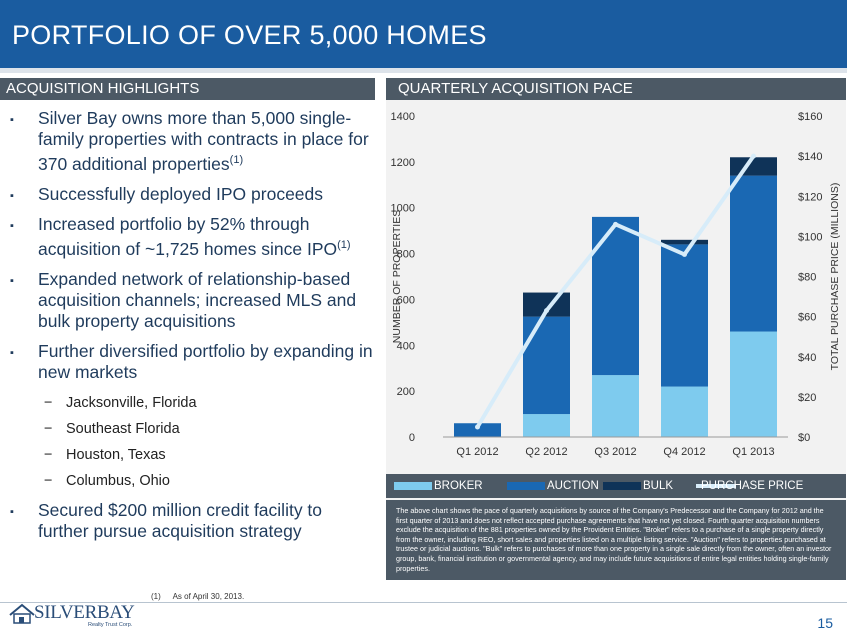  I want to click on acquisition-pace-header: QUARTERLY ACQUISITION PACE, so click(616, 89).